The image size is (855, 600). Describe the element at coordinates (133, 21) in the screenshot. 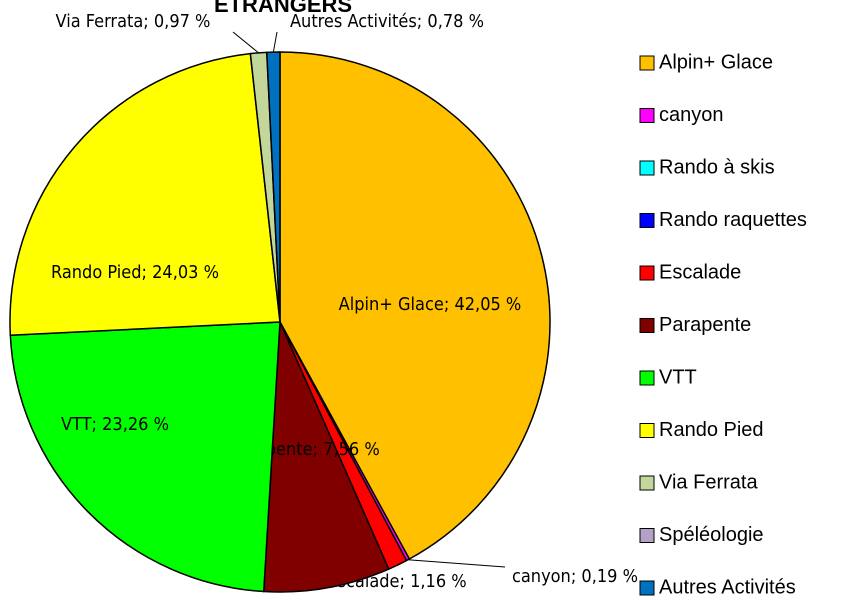

I see `data-label: Via Ferrata; 0,97 %` at that location.